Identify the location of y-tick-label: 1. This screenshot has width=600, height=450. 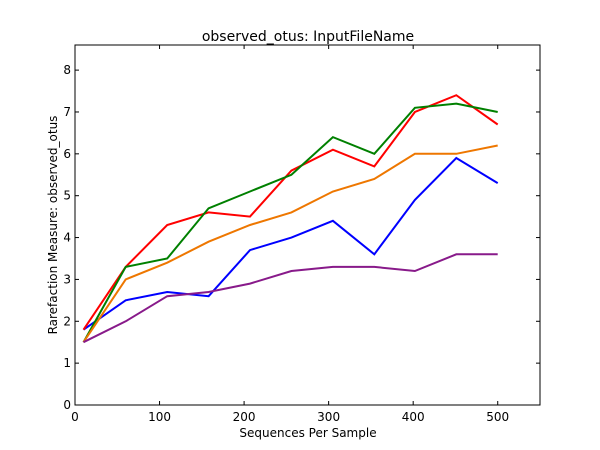
(67, 363).